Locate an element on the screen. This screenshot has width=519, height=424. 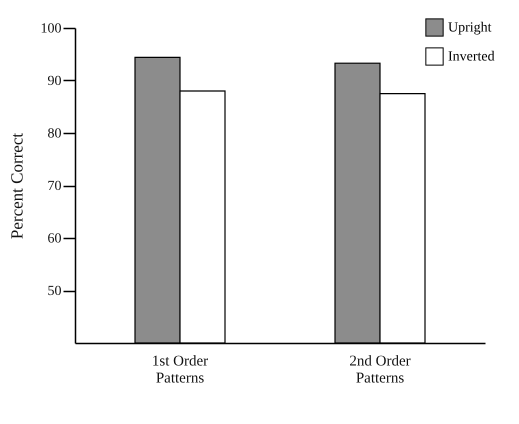
legend-label: Inverted is located at coordinates (471, 57).